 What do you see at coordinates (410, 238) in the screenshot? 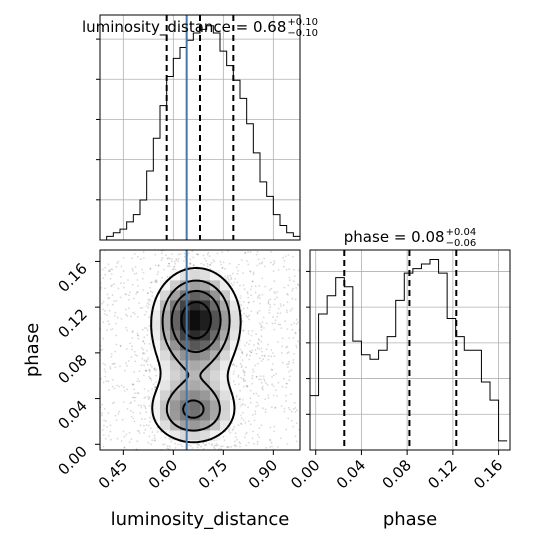
I see `phase-panel-title: phase = 0.08+0.04 −0.06` at bounding box center [410, 238].